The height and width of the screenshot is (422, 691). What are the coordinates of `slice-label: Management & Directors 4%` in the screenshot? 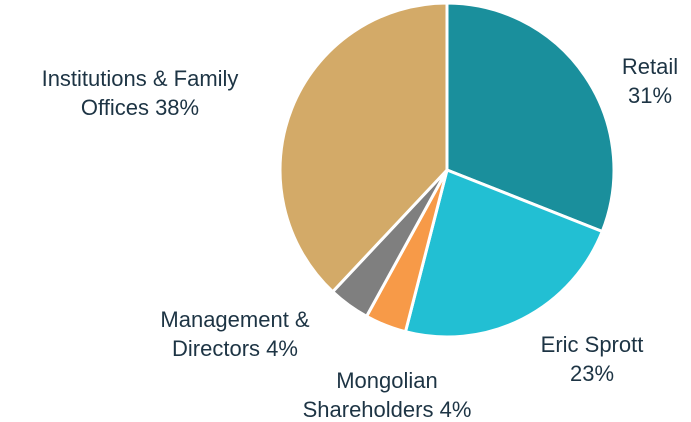 It's located at (235, 334).